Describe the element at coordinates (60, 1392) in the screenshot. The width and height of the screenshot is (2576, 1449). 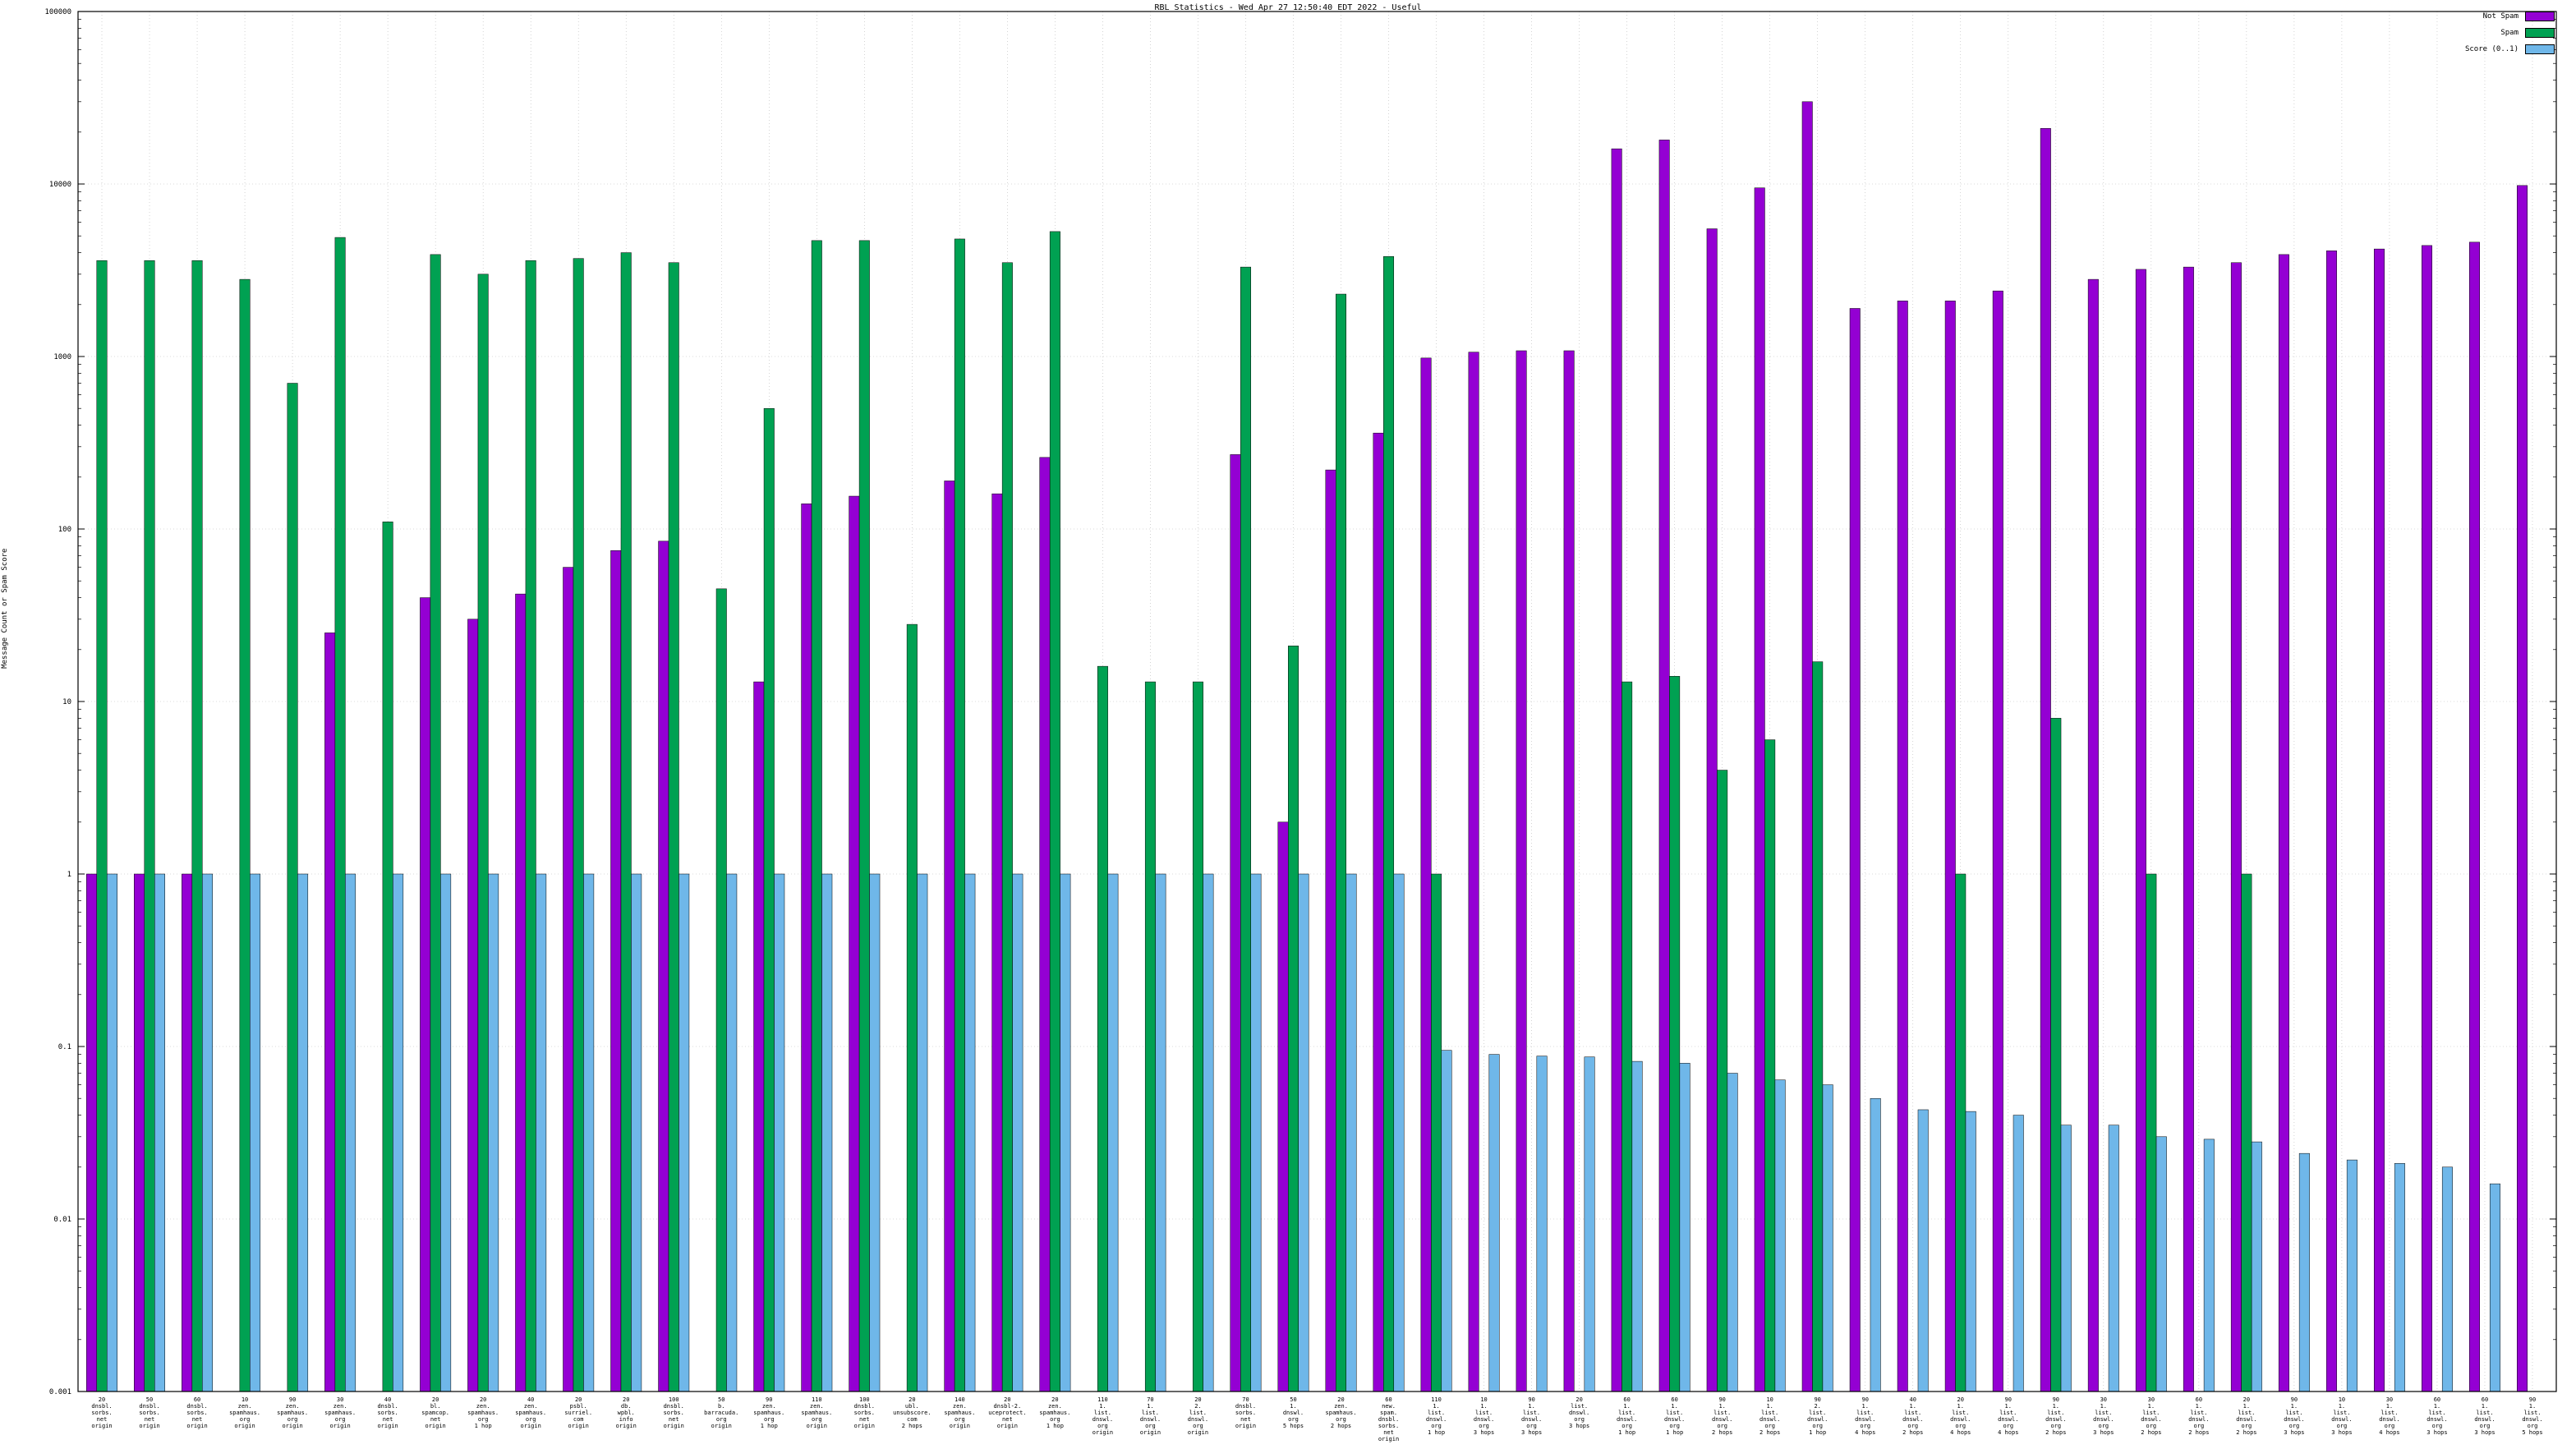
I see `y-tick-label: 0.001` at that location.